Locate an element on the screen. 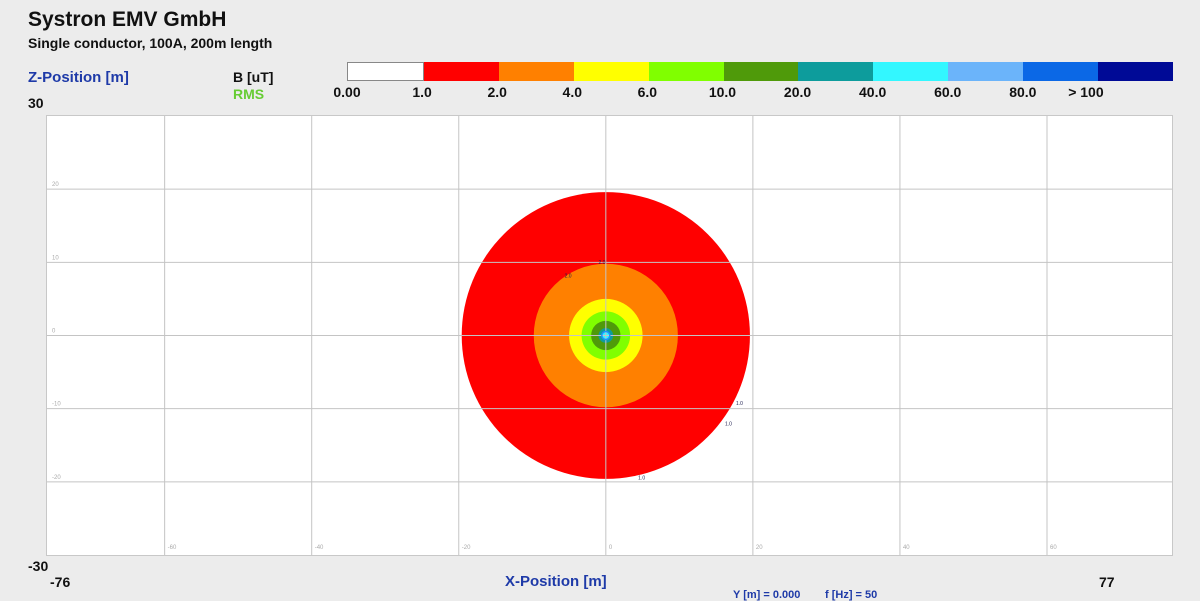 The image size is (1200, 601). legend-label: 20.0 is located at coordinates (797, 92).